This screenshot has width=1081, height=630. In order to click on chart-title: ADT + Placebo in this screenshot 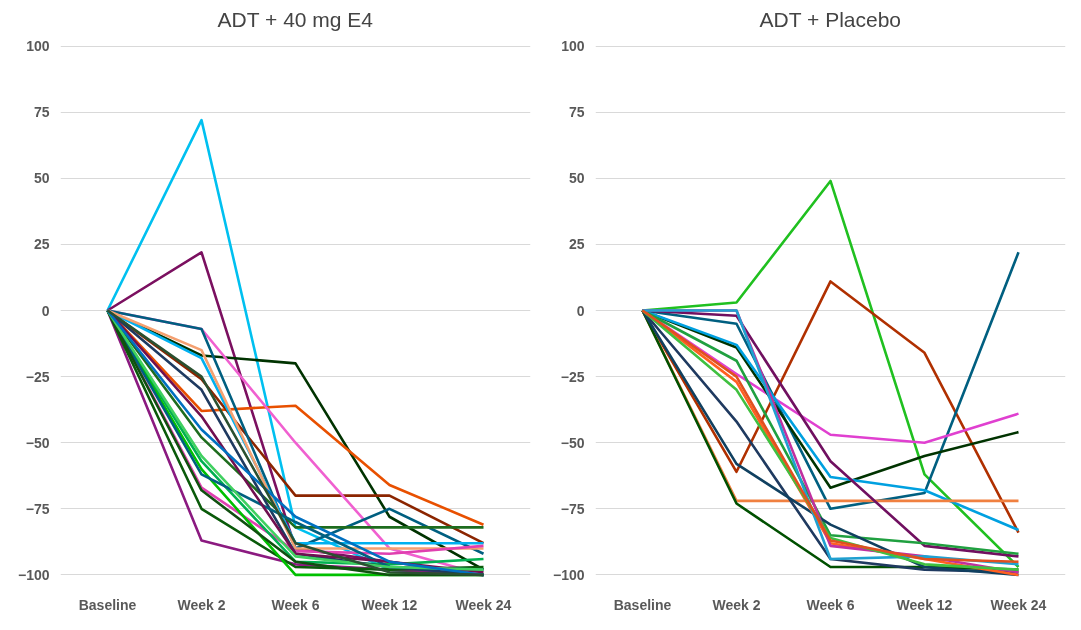, I will do `click(830, 19)`.